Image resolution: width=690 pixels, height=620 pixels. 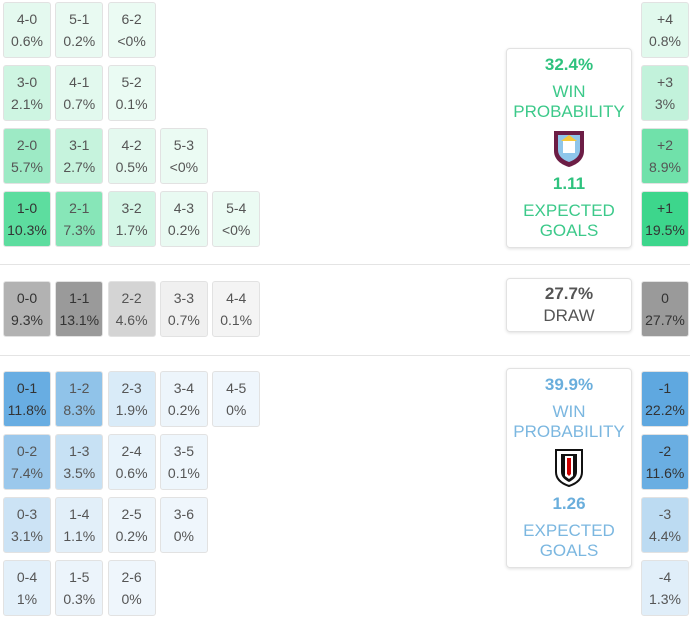 I want to click on expected-goals: 1.26, so click(x=569, y=504).